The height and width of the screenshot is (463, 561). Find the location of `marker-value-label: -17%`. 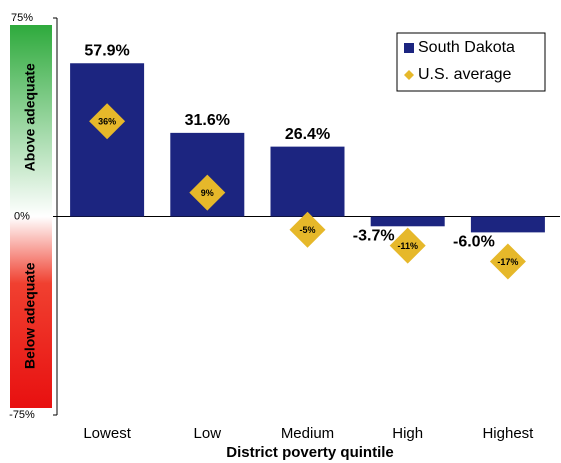

marker-value-label: -17% is located at coordinates (507, 262).